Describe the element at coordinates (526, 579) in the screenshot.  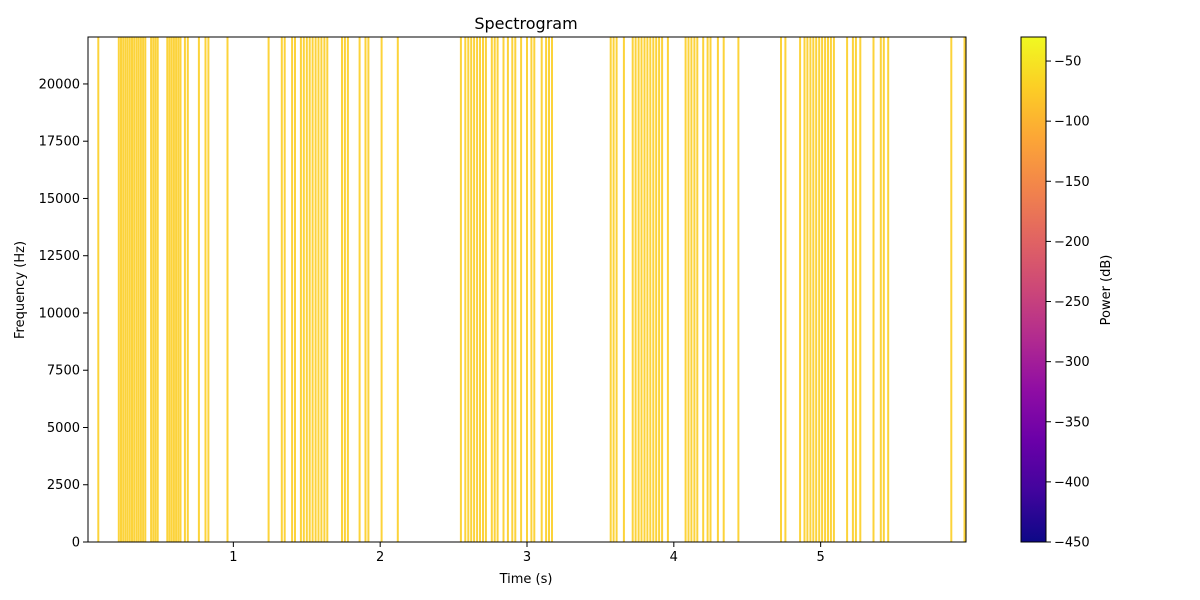
I see `x-axis-label: Time (s)` at that location.